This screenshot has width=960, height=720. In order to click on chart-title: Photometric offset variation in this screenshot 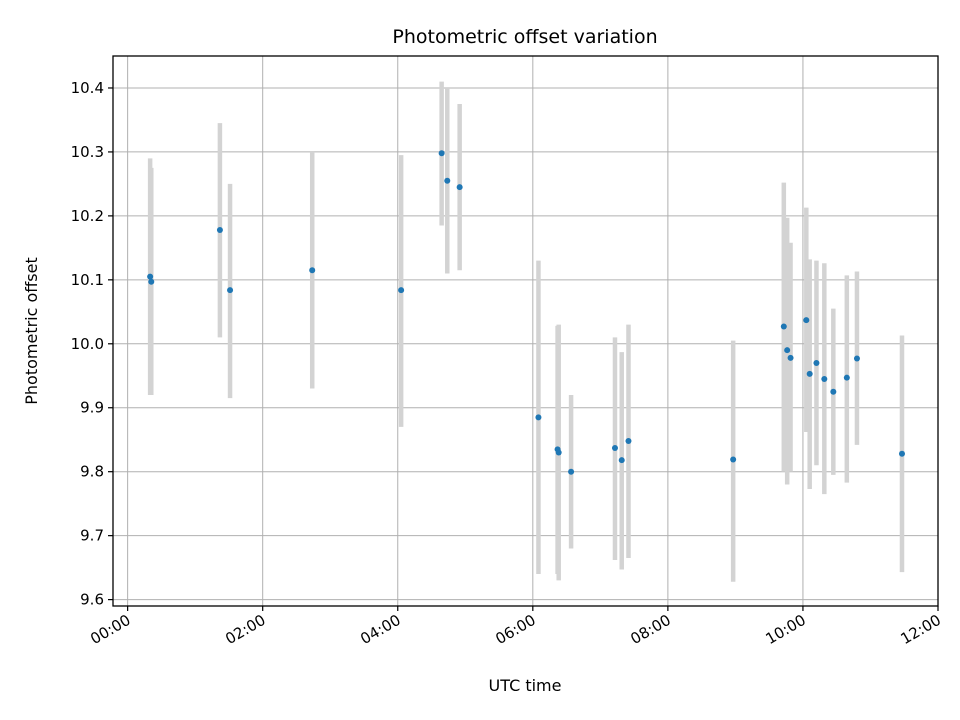, I will do `click(524, 37)`.